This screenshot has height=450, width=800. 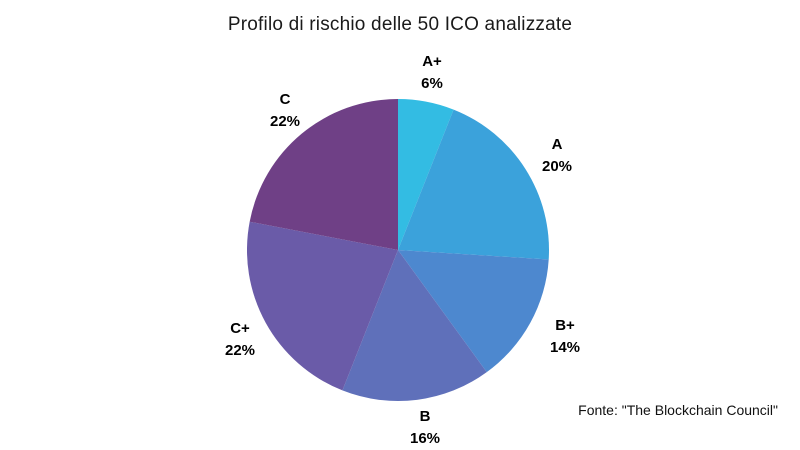 What do you see at coordinates (285, 111) in the screenshot?
I see `slice-label-c: C 22%` at bounding box center [285, 111].